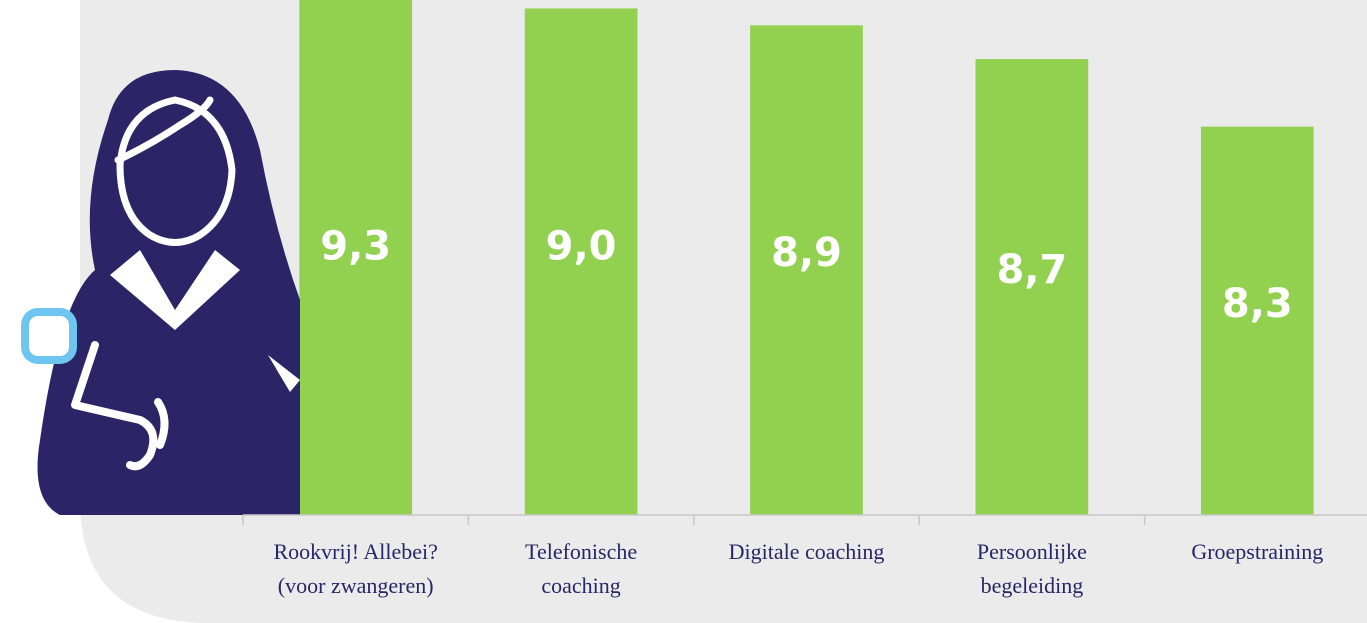 Image resolution: width=1367 pixels, height=623 pixels. I want to click on x-tick-label: Rookvrij! Allebei? (voor zwangeren), so click(355, 568).